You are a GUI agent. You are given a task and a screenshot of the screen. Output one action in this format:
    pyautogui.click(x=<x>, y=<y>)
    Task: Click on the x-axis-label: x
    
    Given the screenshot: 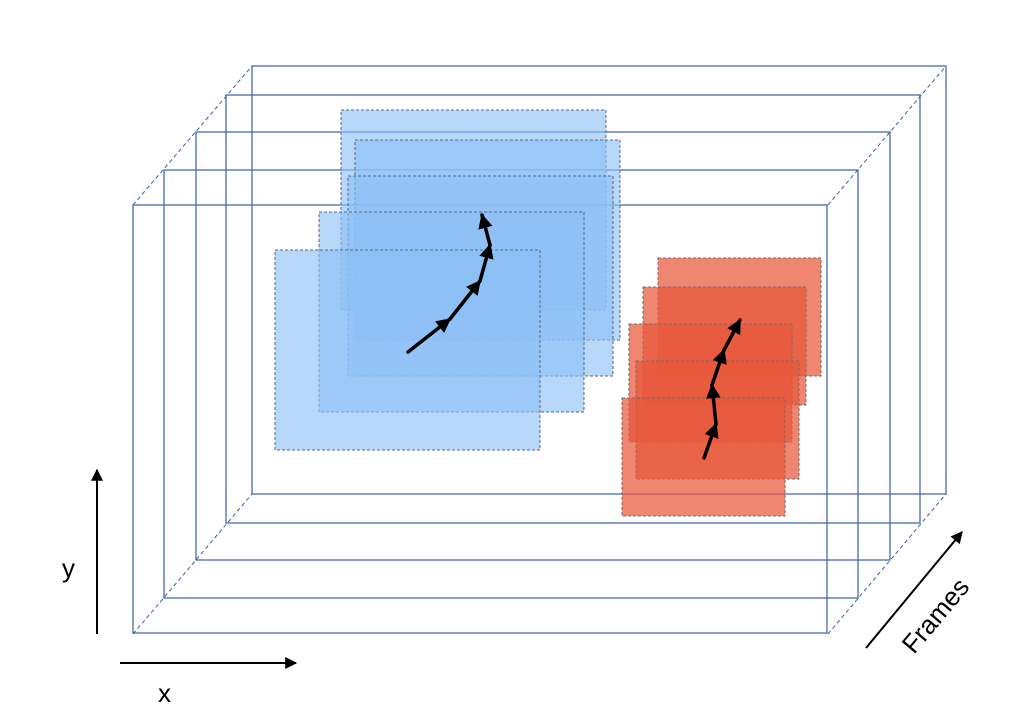 What is the action you would take?
    pyautogui.click(x=164, y=693)
    